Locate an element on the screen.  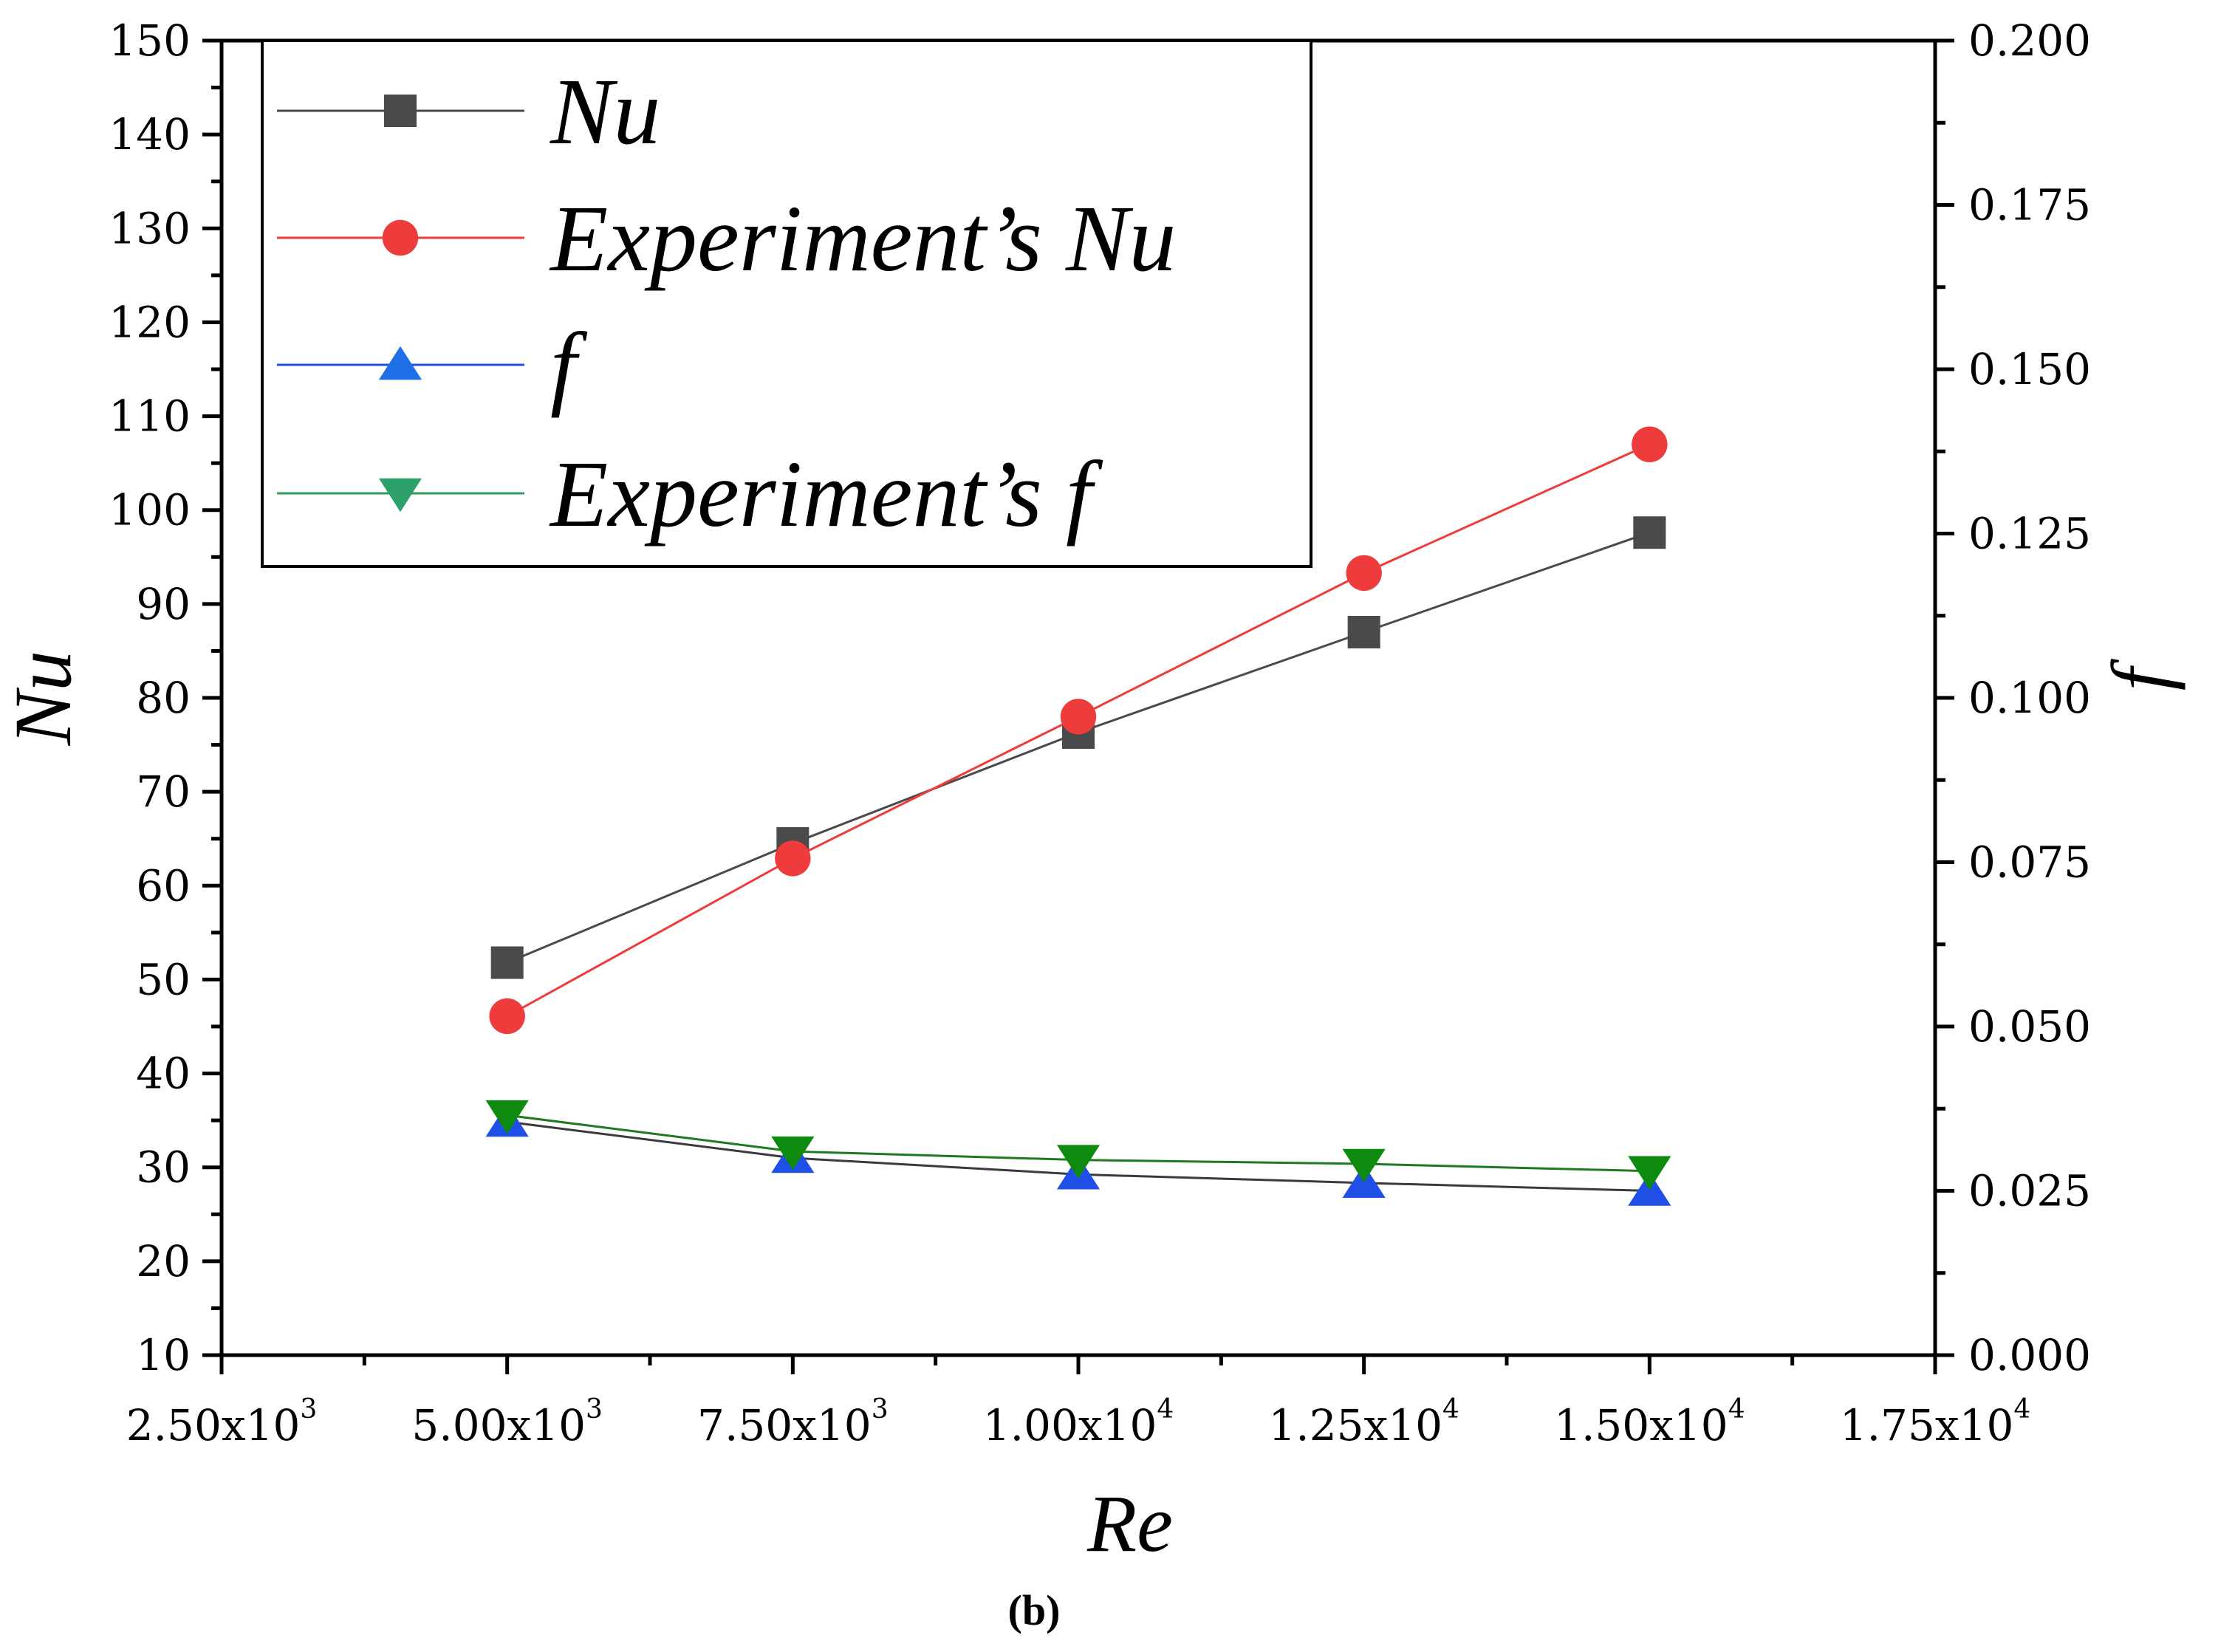
y-left-tick-label: 140 is located at coordinates (150, 134).